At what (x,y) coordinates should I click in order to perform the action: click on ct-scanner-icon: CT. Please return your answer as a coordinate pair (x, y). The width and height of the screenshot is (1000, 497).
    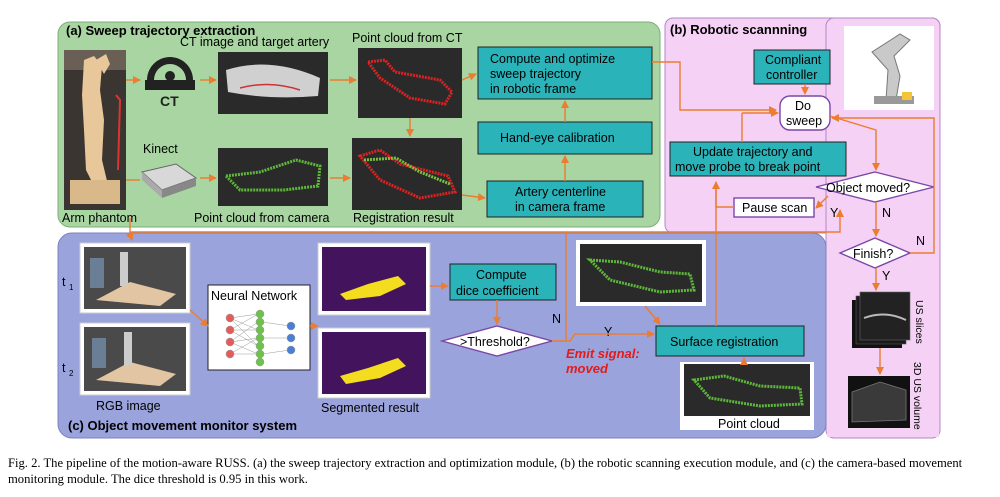
    Looking at the image, I should click on (170, 81).